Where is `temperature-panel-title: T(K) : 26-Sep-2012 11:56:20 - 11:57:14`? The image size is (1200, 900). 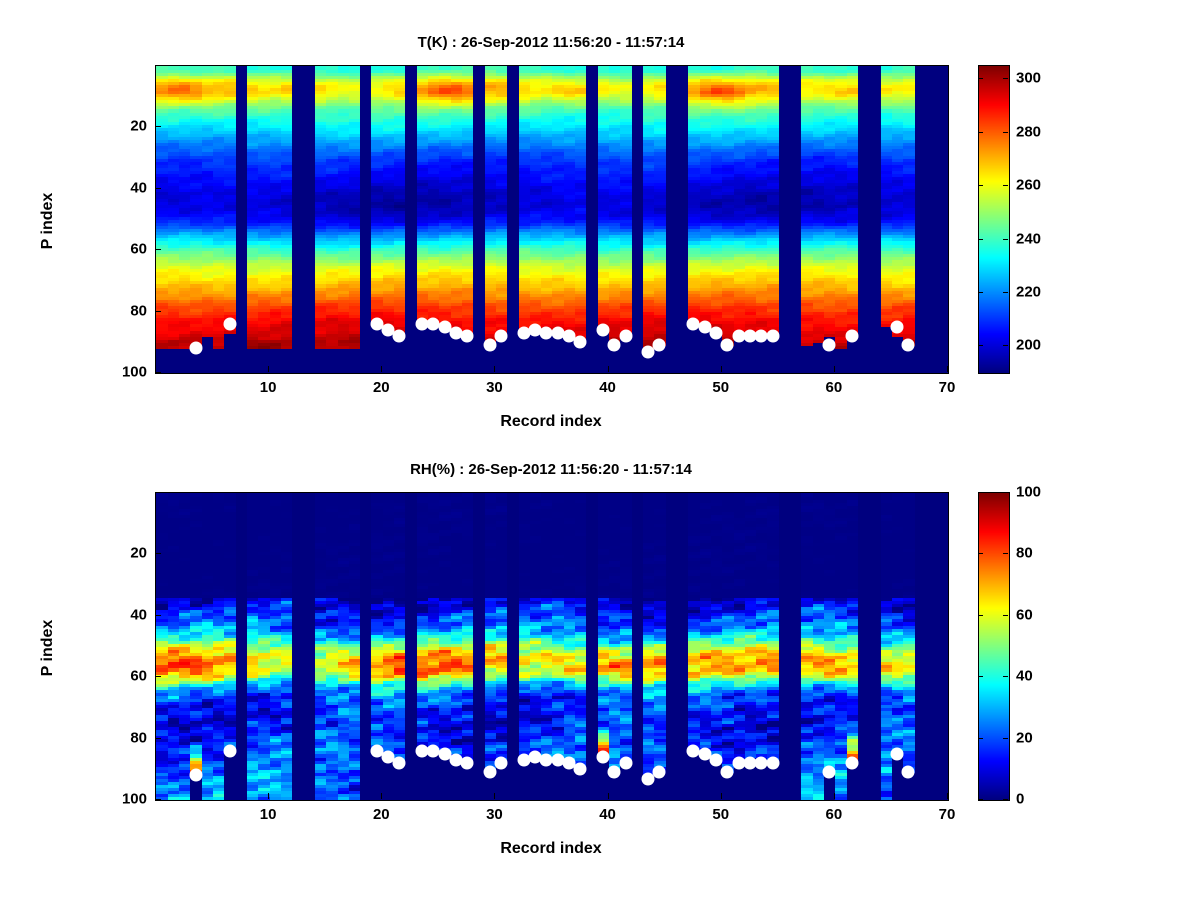 temperature-panel-title: T(K) : 26-Sep-2012 11:56:20 - 11:57:14 is located at coordinates (551, 42).